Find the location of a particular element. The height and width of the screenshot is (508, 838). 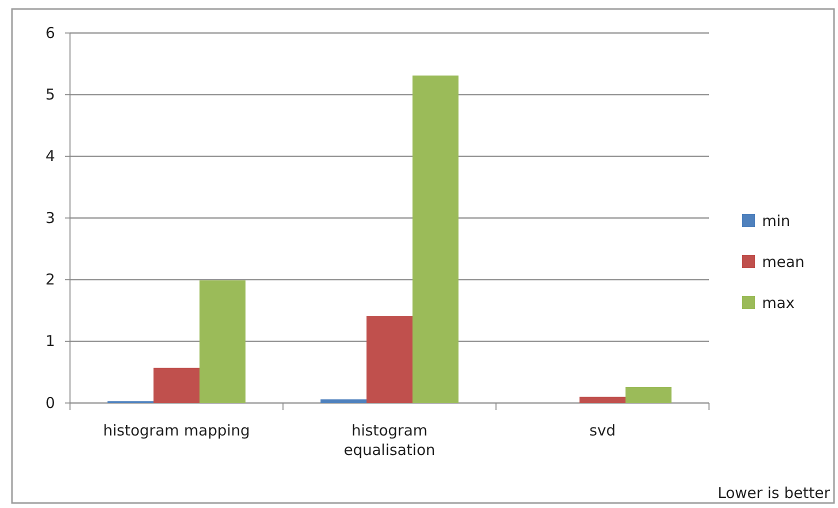

x-tick-label: svd is located at coordinates (602, 431).